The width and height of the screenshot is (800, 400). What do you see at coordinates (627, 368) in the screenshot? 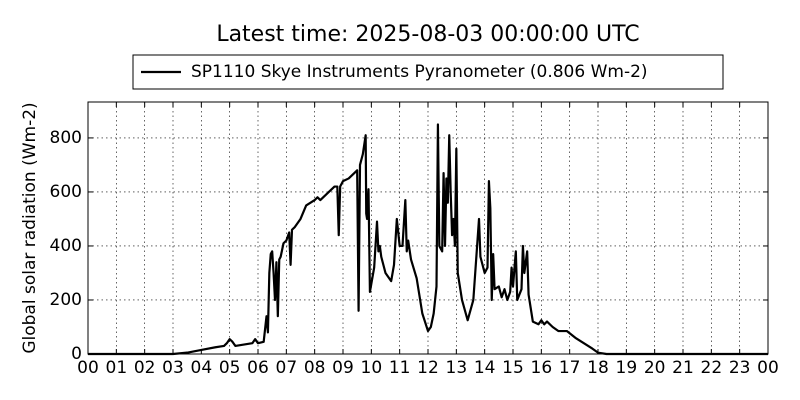
I see `x-tick-label: 19` at bounding box center [627, 368].